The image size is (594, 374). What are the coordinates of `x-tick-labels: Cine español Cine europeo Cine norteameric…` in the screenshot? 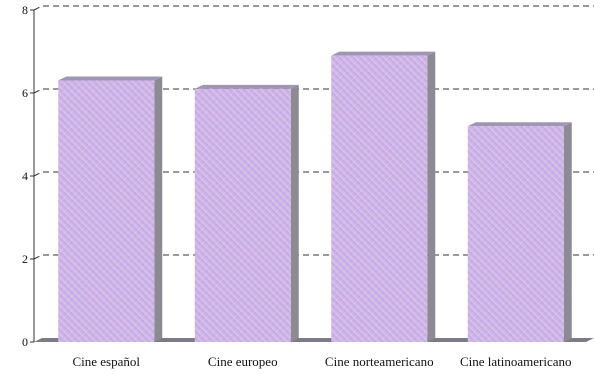 It's located at (321, 361).